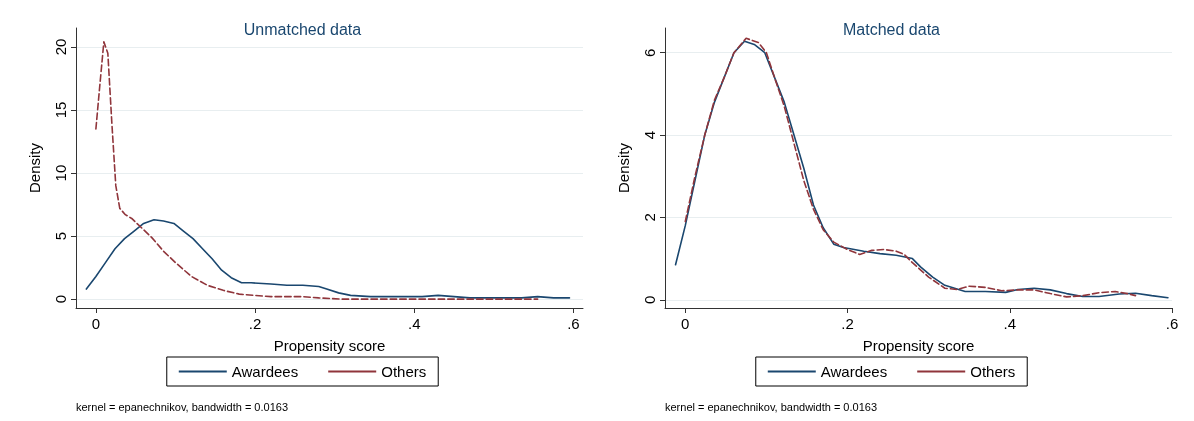  I want to click on y-tick-label: 2, so click(649, 217).